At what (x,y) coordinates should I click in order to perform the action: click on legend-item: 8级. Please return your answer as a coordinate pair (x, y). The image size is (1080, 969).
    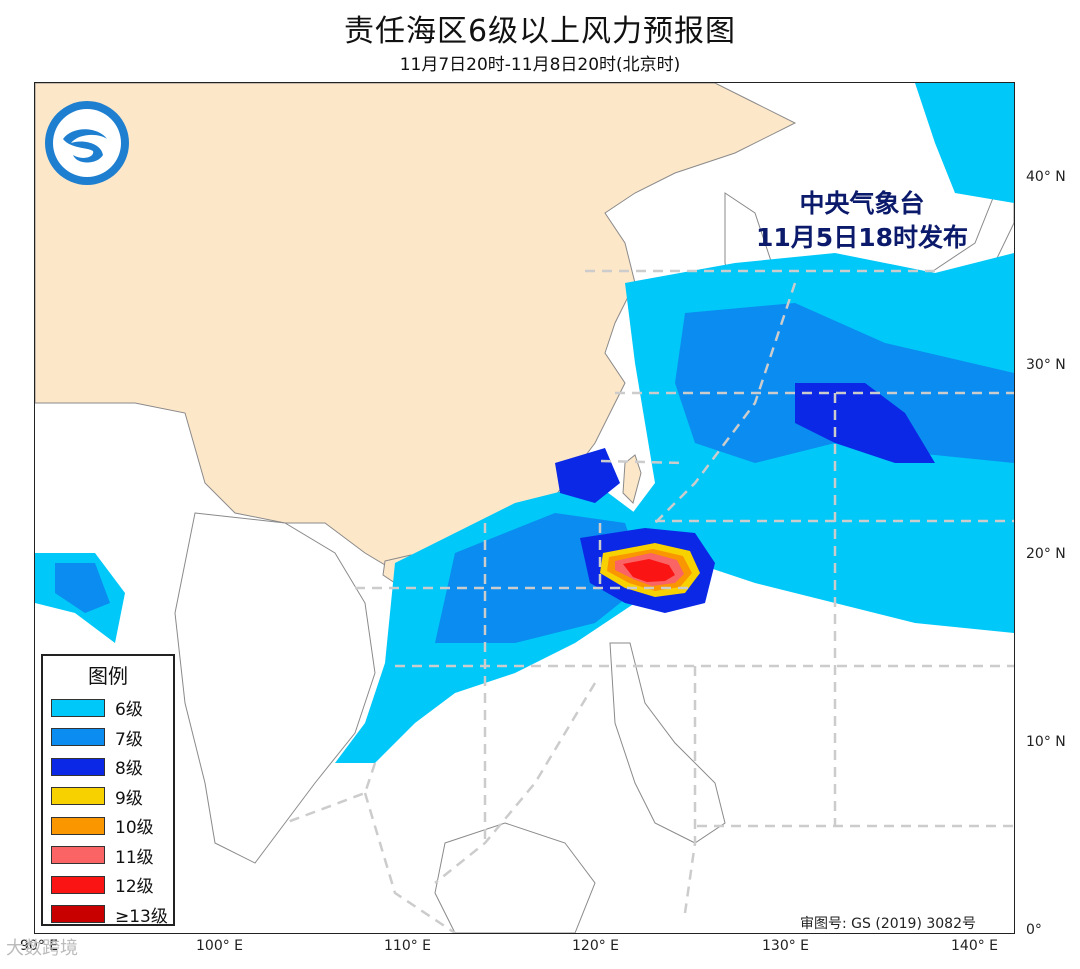
    Looking at the image, I should click on (108, 767).